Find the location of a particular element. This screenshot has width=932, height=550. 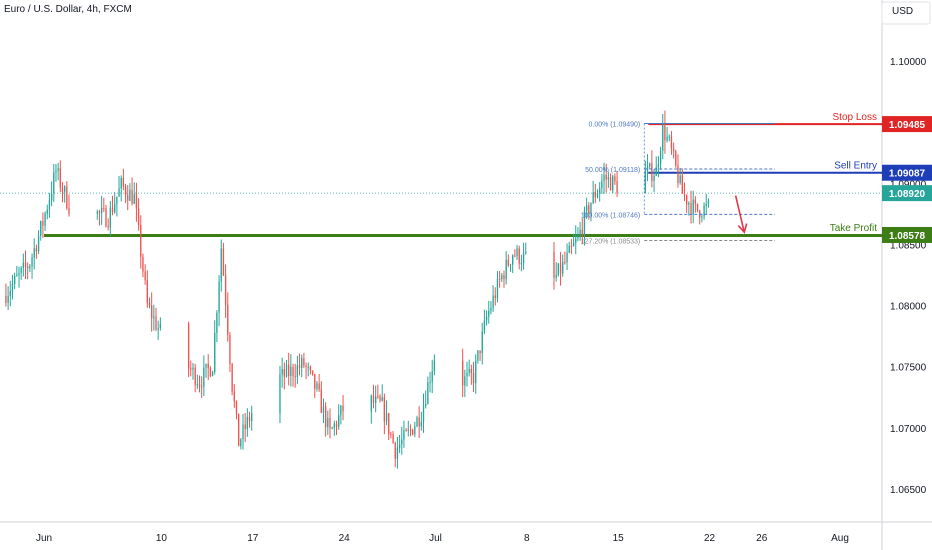

time-tick-label: 26 is located at coordinates (762, 538).